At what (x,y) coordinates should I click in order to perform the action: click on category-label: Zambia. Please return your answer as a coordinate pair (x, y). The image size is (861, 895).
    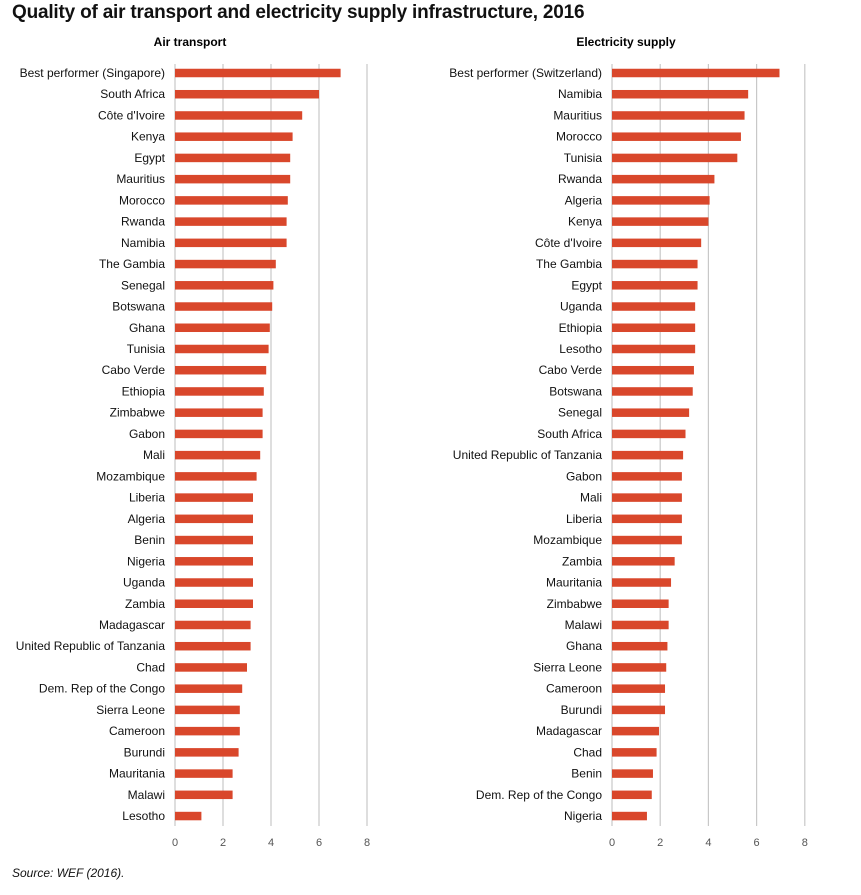
    Looking at the image, I should click on (145, 604).